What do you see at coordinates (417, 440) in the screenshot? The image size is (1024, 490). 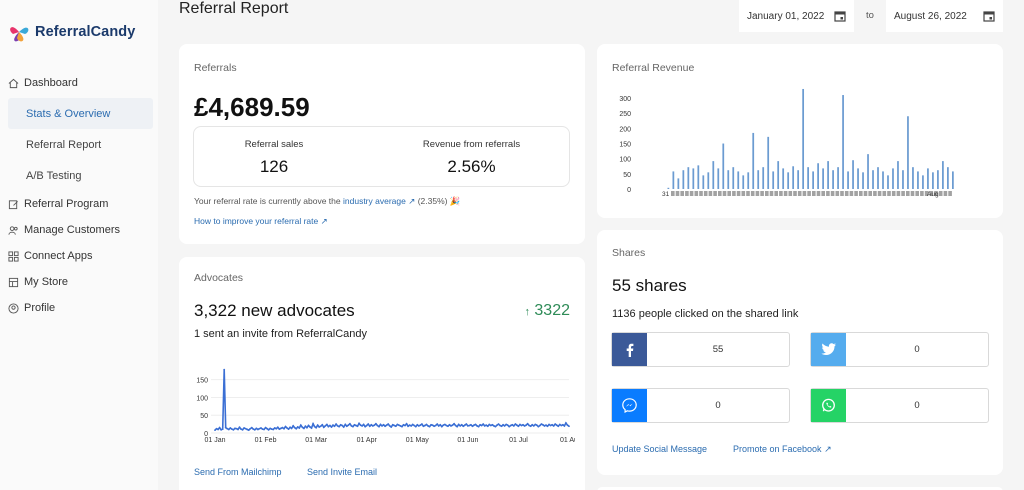 I see `x-tick-label: 01 May` at bounding box center [417, 440].